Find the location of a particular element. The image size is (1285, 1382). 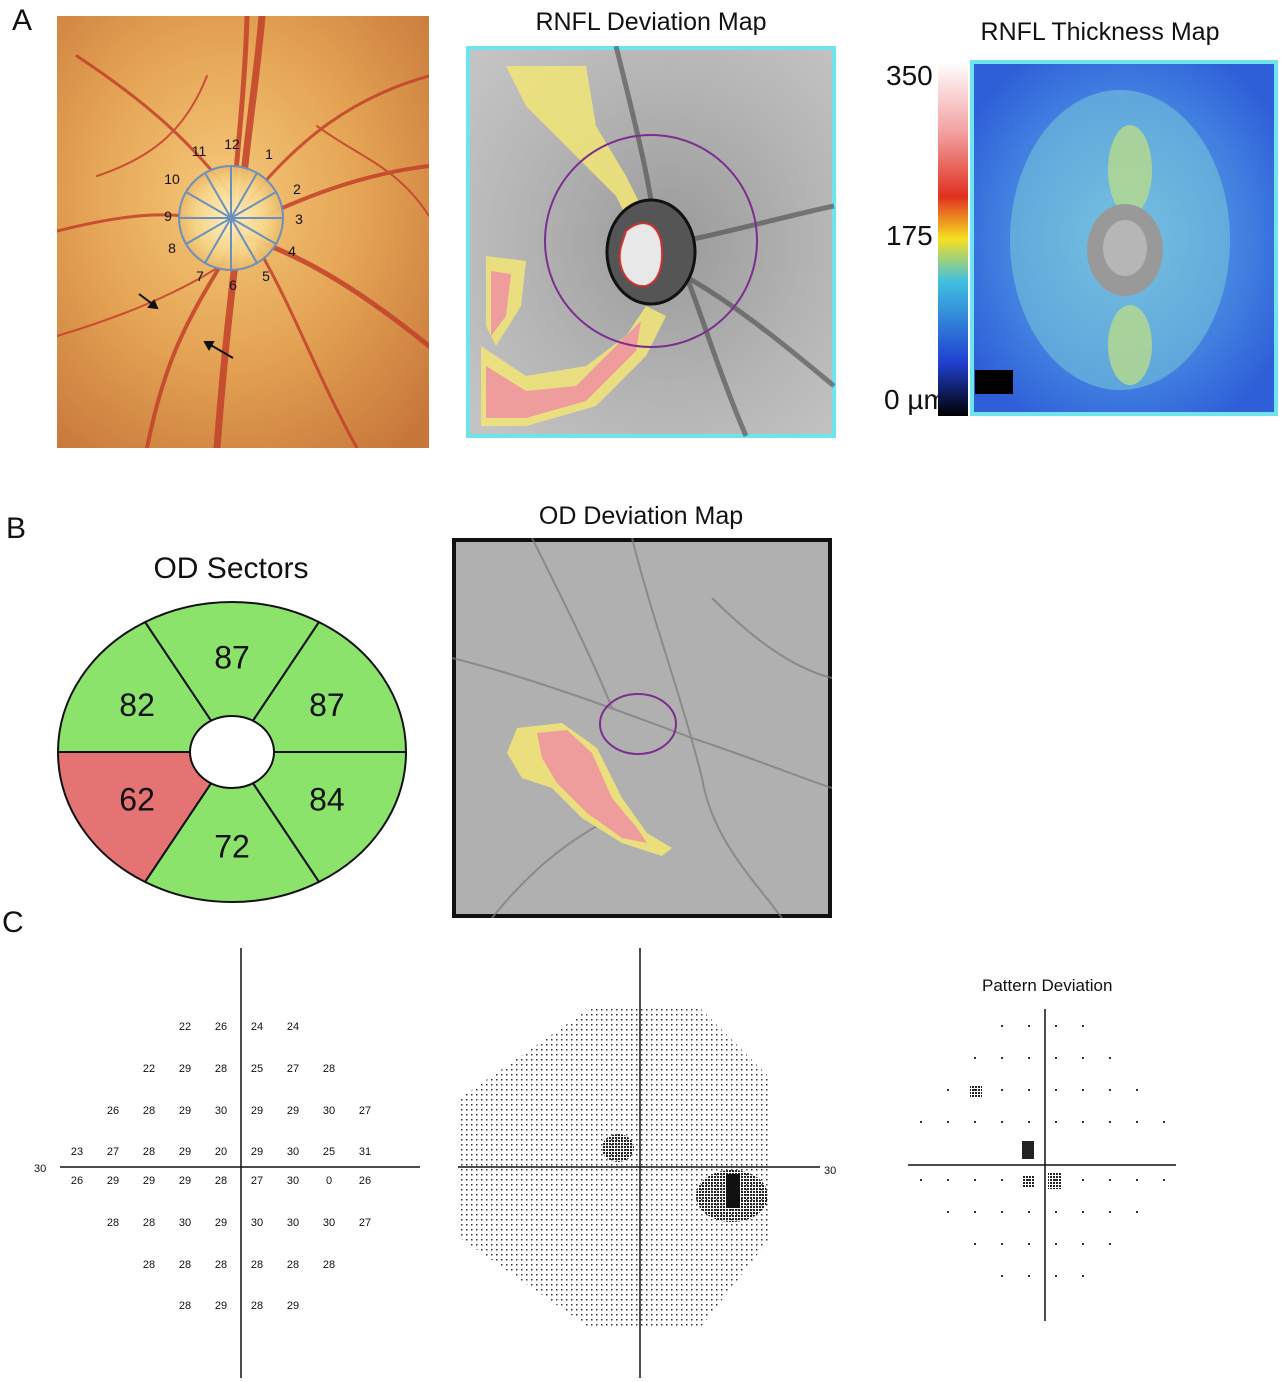

clock-hour-11: 11 is located at coordinates (199, 151).